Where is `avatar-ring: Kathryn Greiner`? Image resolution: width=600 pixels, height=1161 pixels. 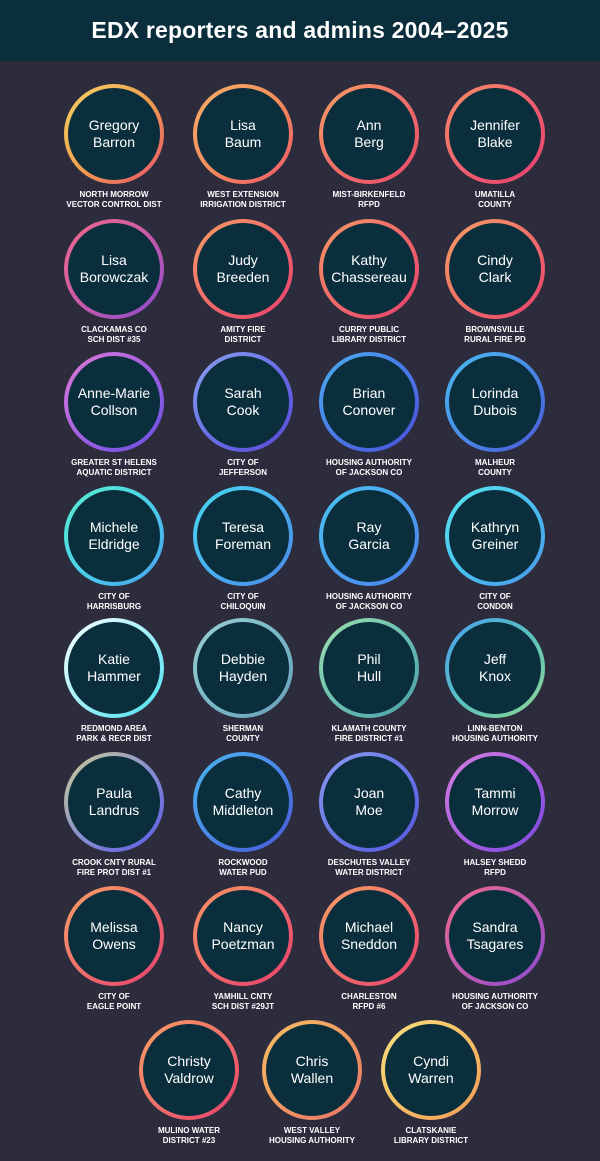
avatar-ring: Kathryn Greiner is located at coordinates (495, 536).